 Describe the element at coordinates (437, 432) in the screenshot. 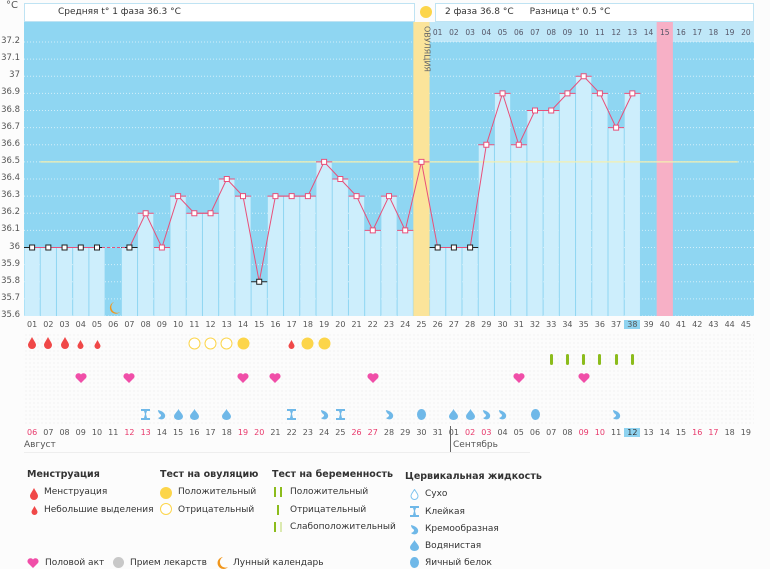

I see `calendar-date: 31` at that location.